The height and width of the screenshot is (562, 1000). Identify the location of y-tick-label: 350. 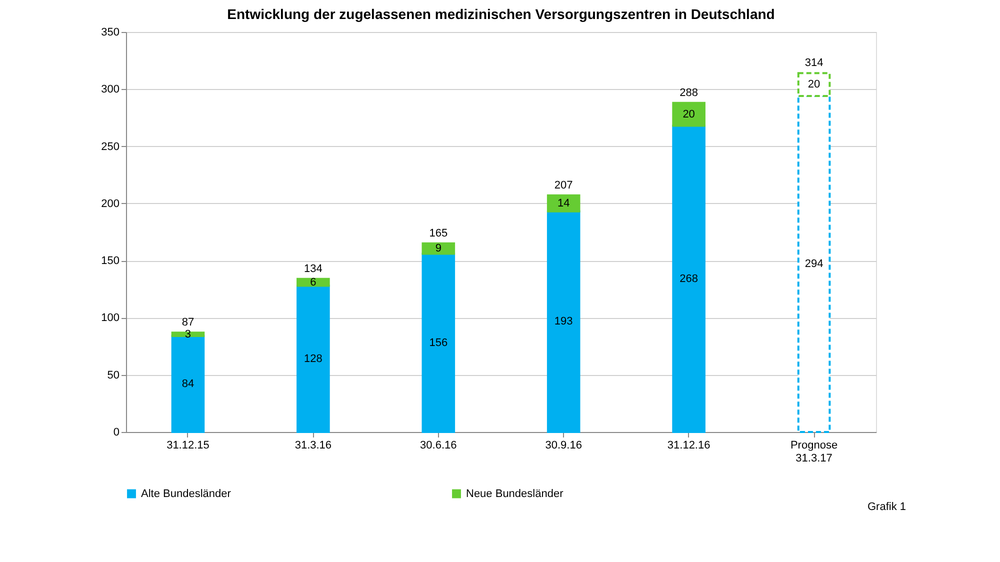
(110, 32).